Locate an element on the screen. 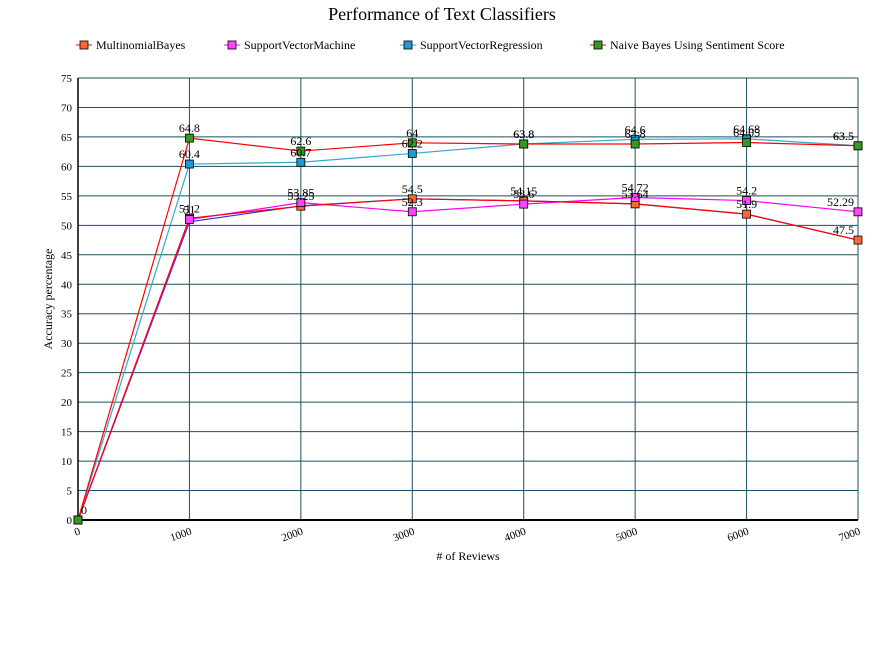 This screenshot has height=650, width=884. data-label: 62.2 is located at coordinates (412, 143).